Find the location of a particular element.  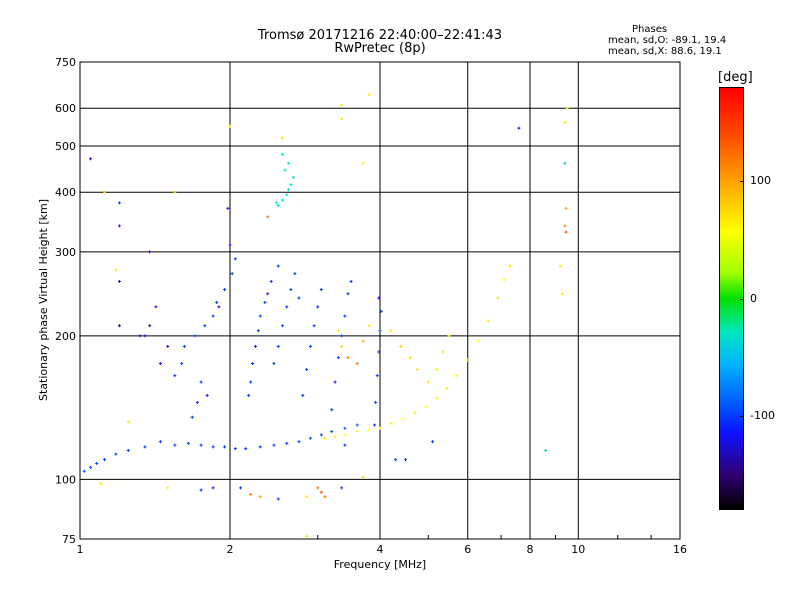

y-tick-label: 75 is located at coordinates (69, 539).